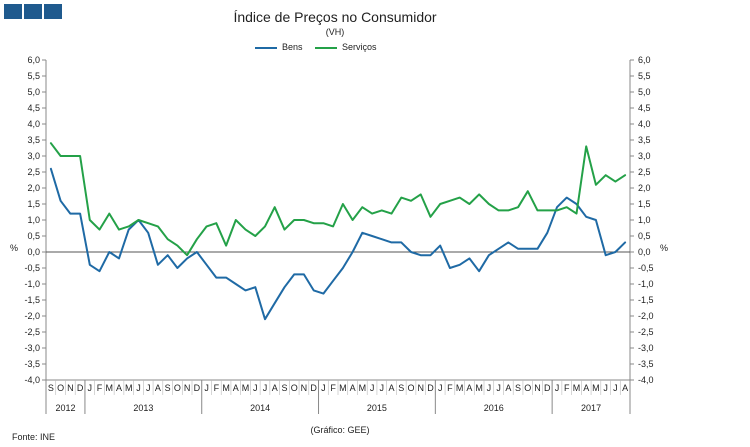 The width and height of the screenshot is (750, 447). Describe the element at coordinates (14, 248) in the screenshot. I see `y-axis-label-left: %` at that location.